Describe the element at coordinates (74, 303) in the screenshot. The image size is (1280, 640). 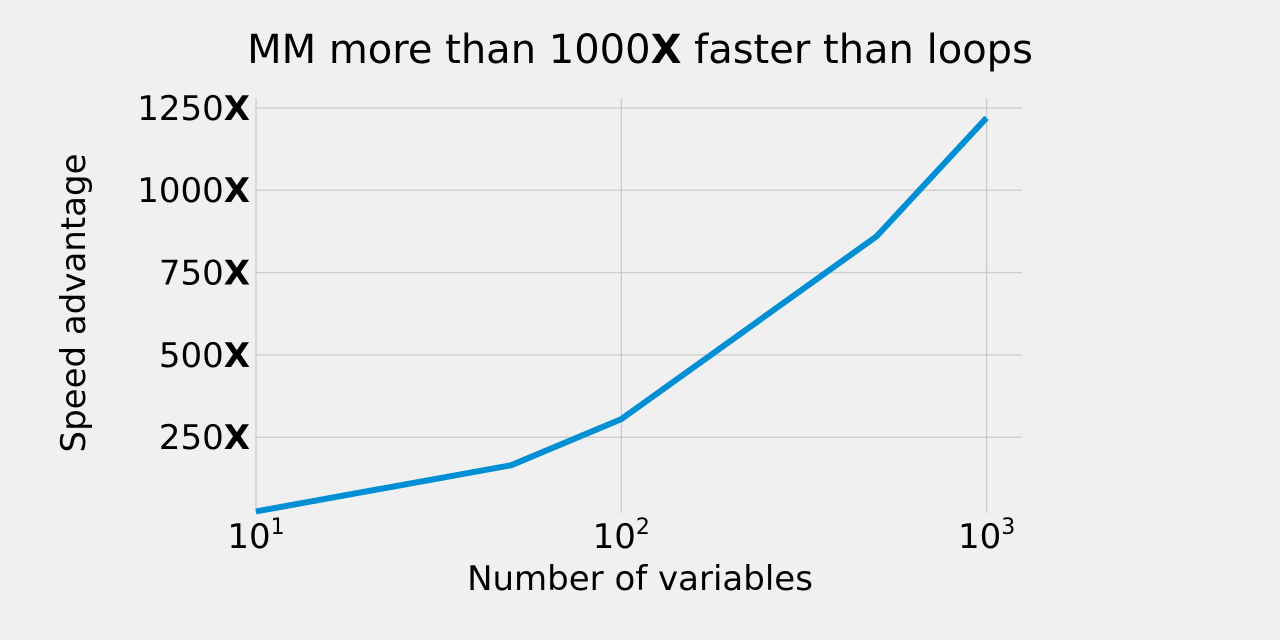
I see `y-axis-label: Speed advantage` at that location.